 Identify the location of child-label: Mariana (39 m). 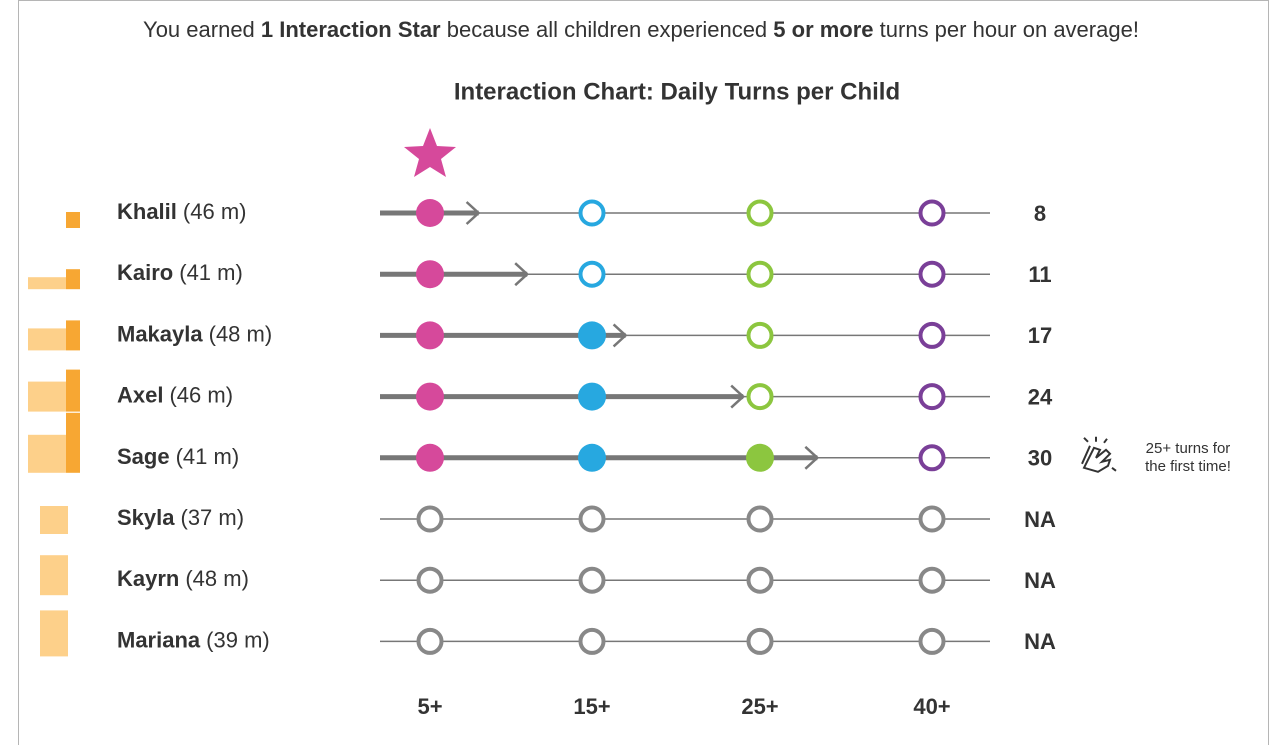
(193, 639).